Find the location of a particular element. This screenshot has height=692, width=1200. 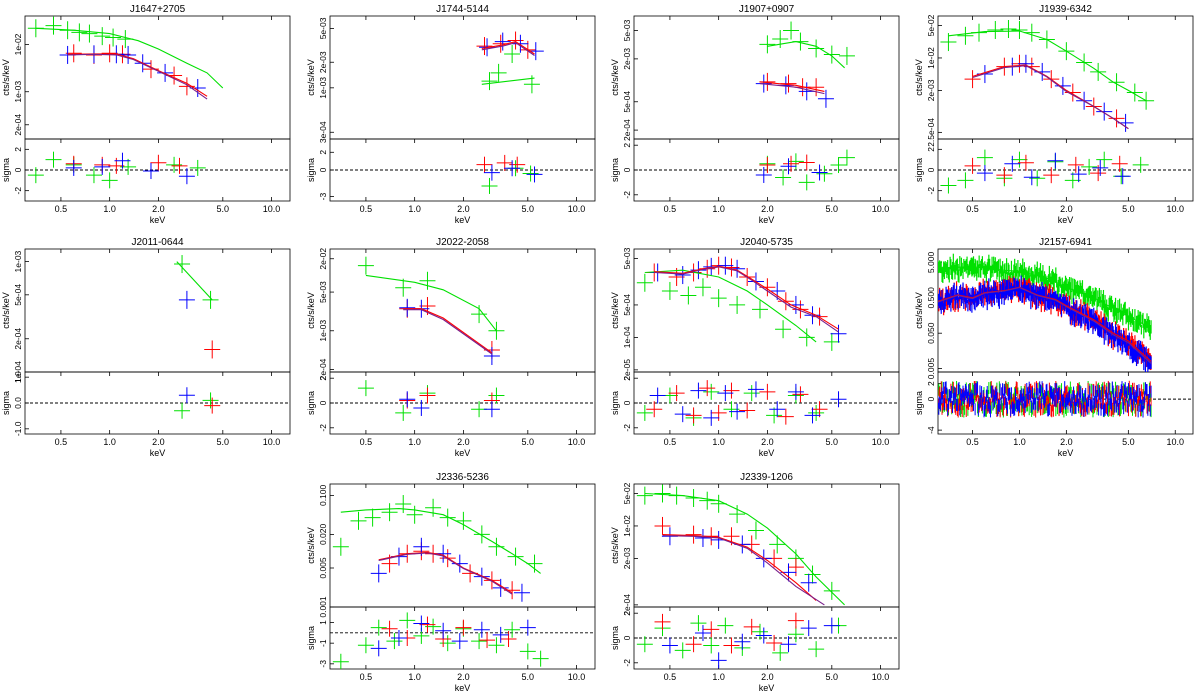

y-tick-label: 1e-04 is located at coordinates (18, 372).